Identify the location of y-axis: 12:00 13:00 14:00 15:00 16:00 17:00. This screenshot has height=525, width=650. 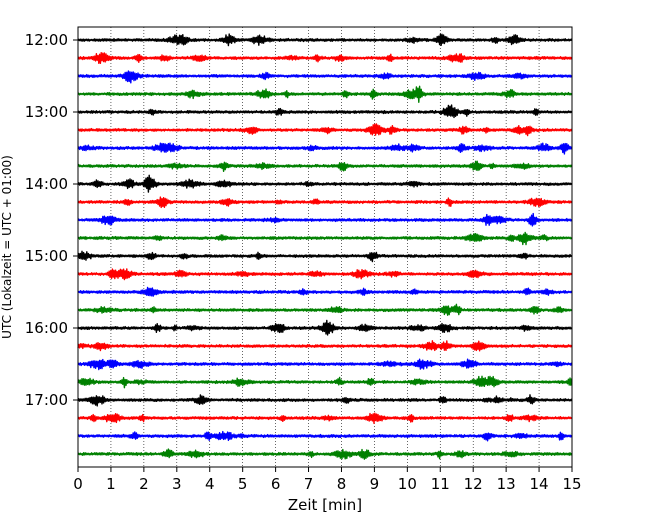
(51, 220).